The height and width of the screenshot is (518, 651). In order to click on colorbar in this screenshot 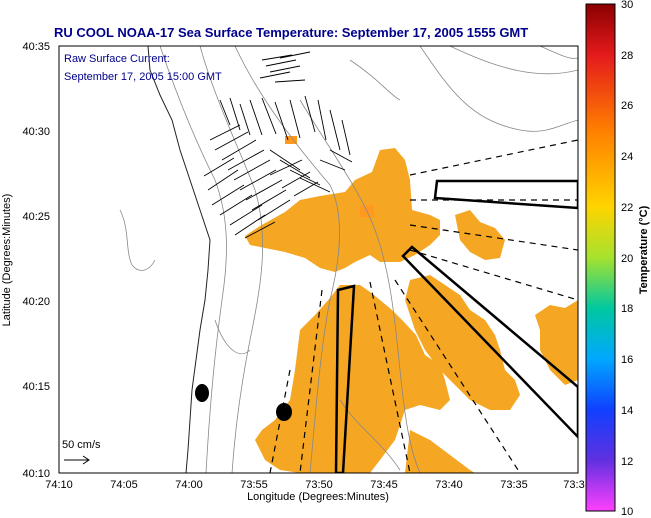, I will do `click(600, 257)`.